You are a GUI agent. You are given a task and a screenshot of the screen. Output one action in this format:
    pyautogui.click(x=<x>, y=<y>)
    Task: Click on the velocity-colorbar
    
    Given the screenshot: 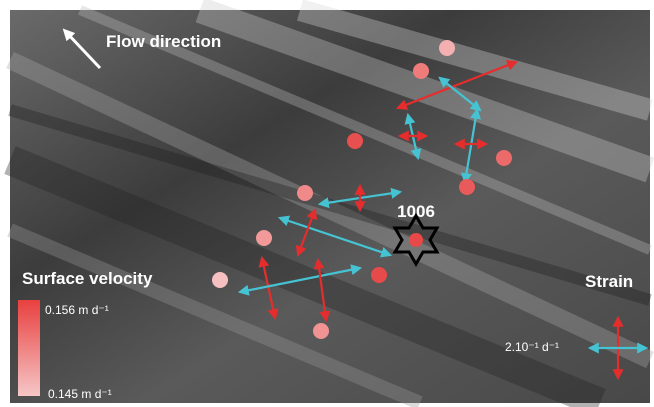 What is the action you would take?
    pyautogui.click(x=29, y=348)
    